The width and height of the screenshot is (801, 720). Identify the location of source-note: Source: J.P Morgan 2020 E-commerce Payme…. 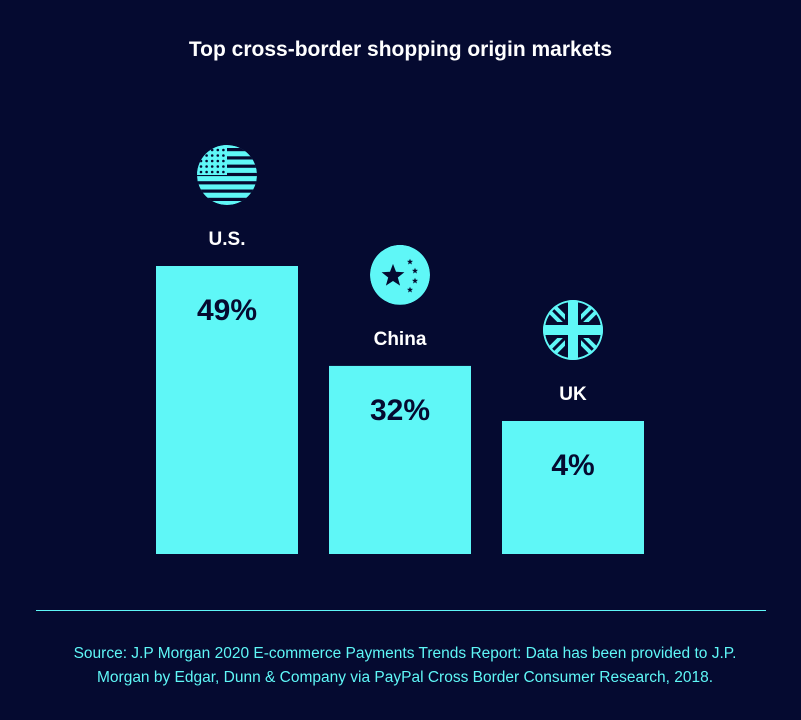
(405, 665).